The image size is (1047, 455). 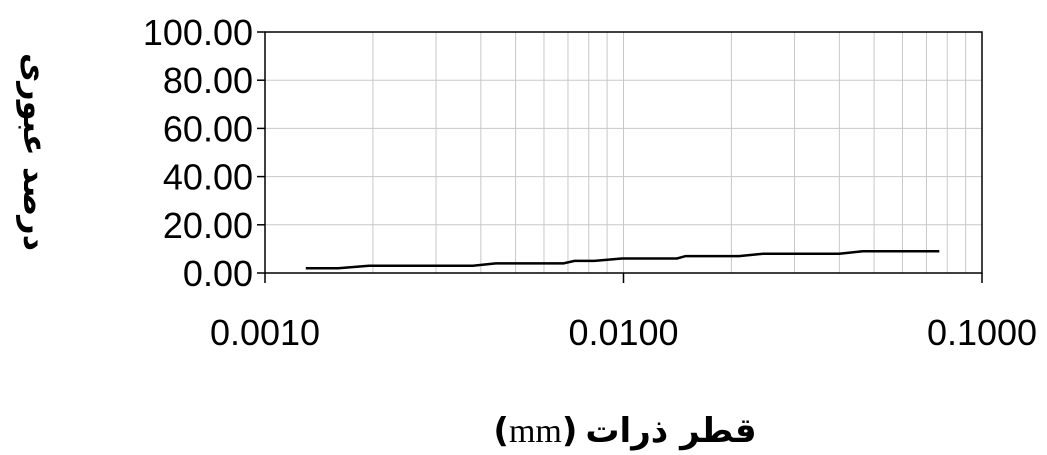 I want to click on x-axis-label: (mm) قطر ذرات, so click(x=624, y=431).